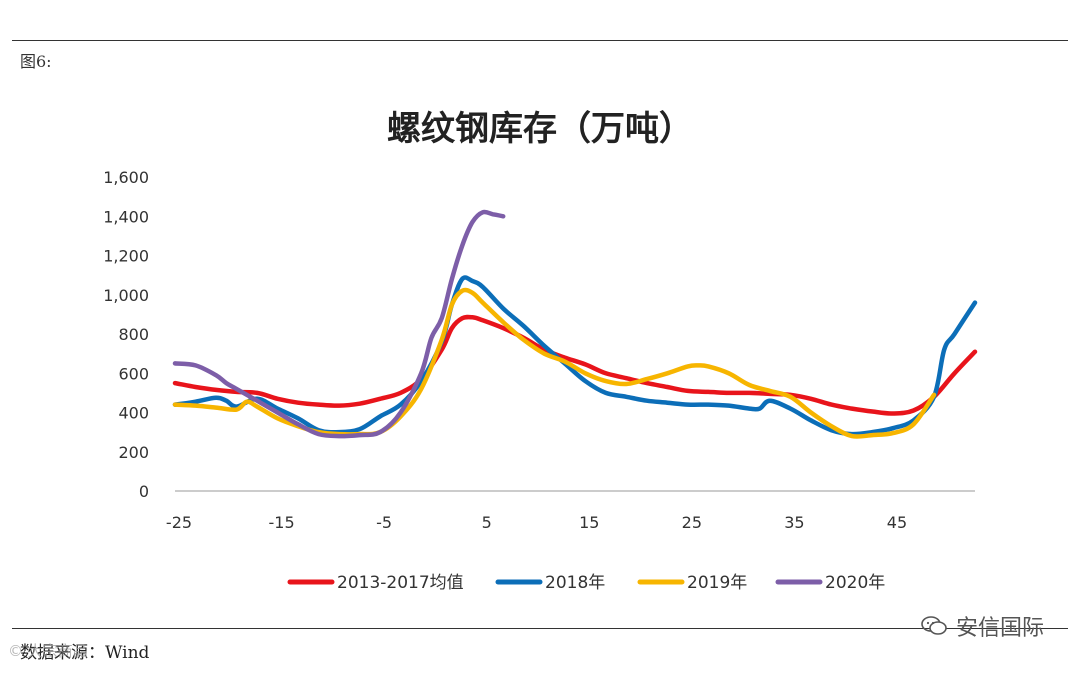 The width and height of the screenshot is (1080, 673). Describe the element at coordinates (540, 129) in the screenshot. I see `chart-title: 螺纹钢库存（万吨）` at that location.